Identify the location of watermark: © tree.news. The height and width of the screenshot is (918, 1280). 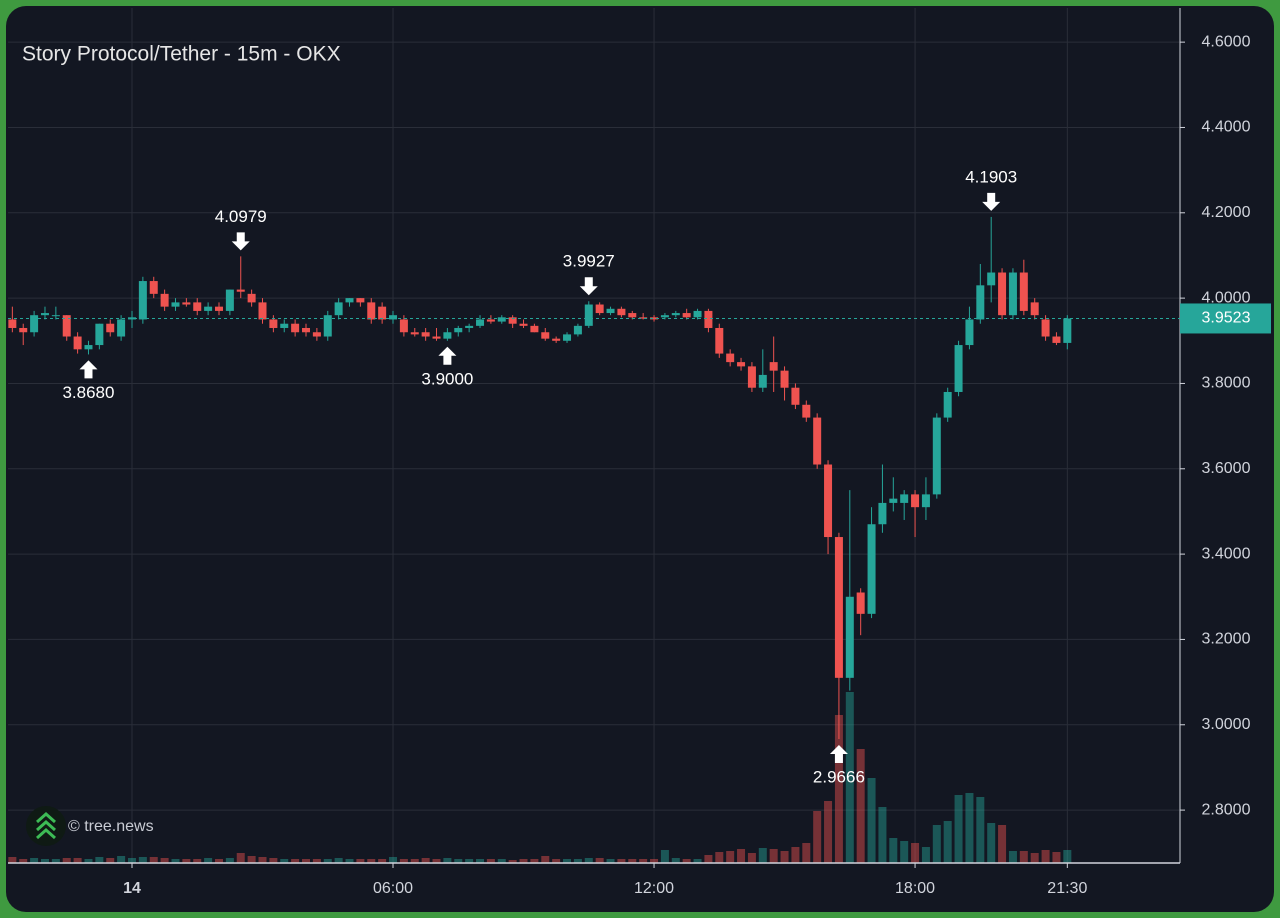
(111, 826).